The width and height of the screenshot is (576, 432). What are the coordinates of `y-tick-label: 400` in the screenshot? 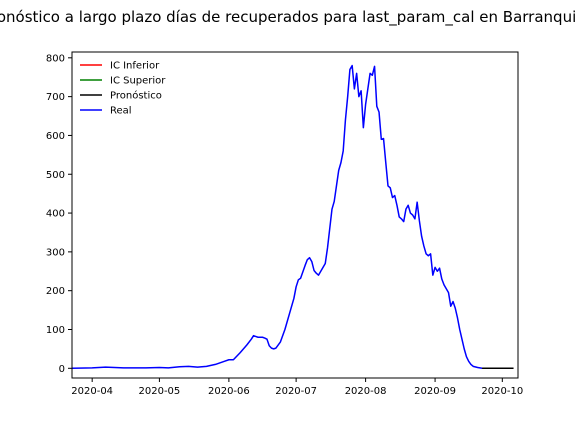 It's located at (55, 214).